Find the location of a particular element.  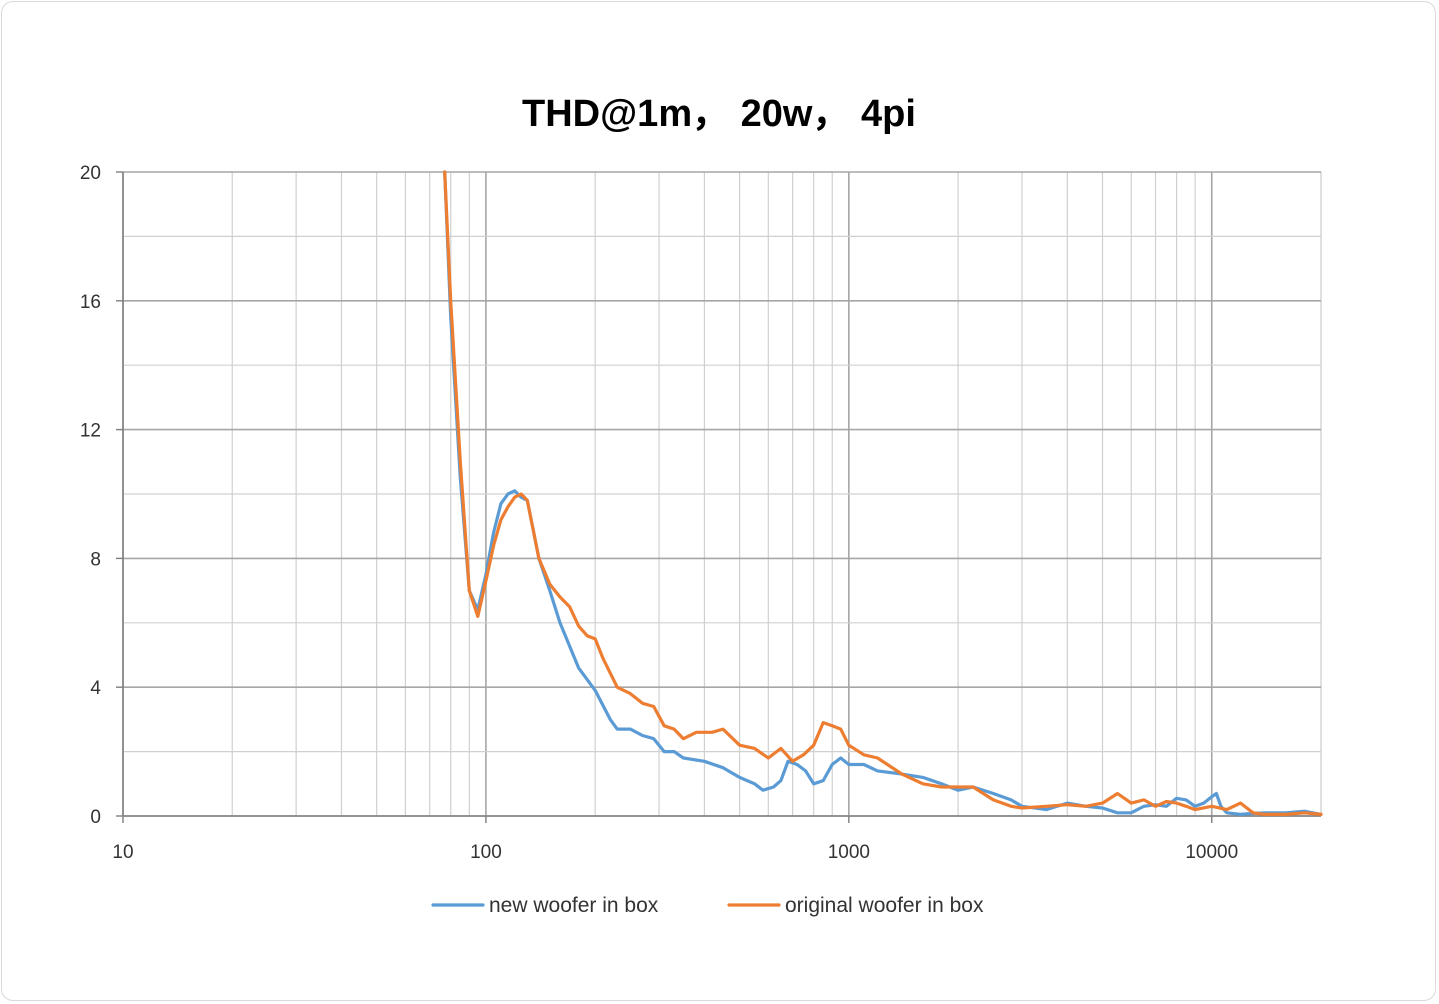

x-tick-label: 10000 is located at coordinates (1211, 852).